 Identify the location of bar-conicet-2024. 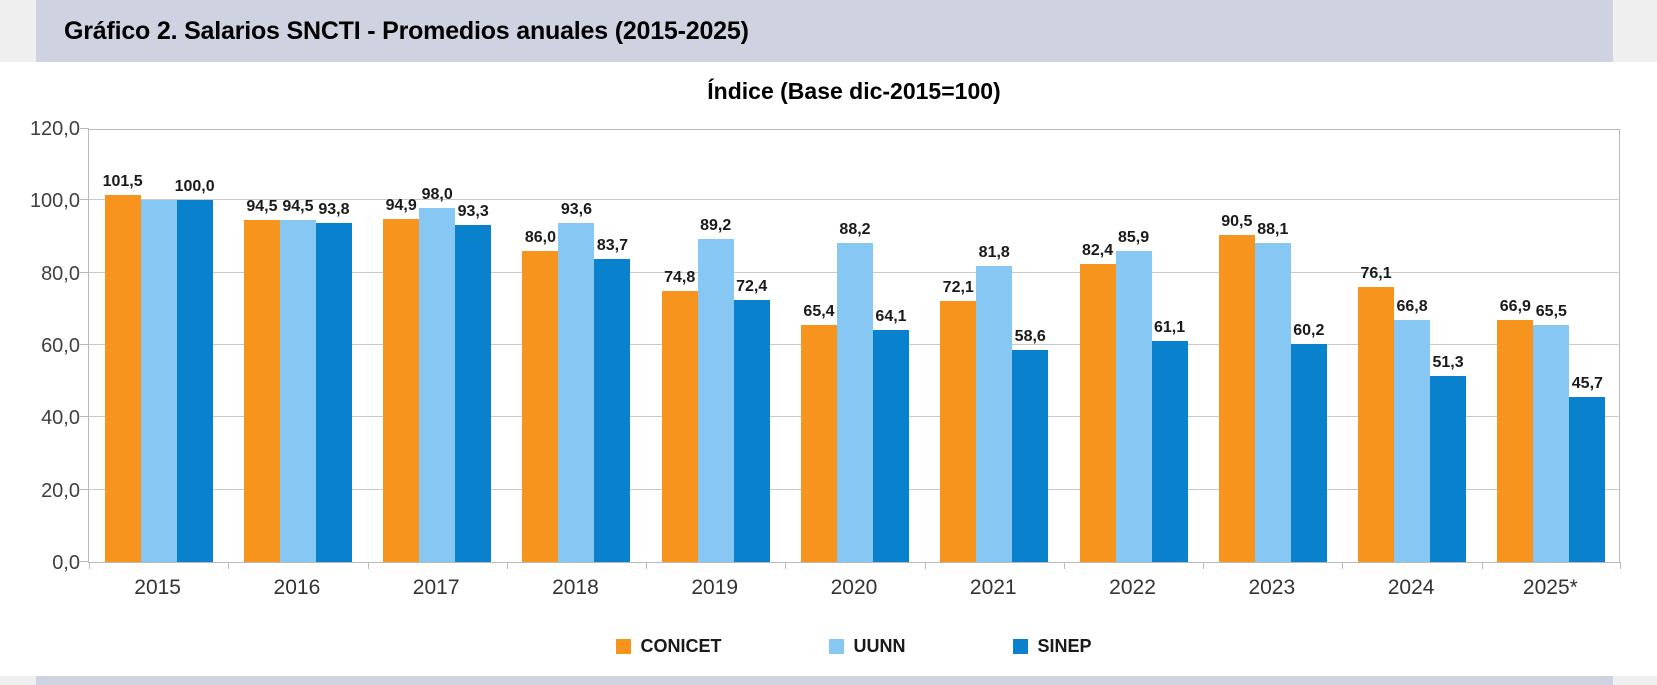
(1376, 424).